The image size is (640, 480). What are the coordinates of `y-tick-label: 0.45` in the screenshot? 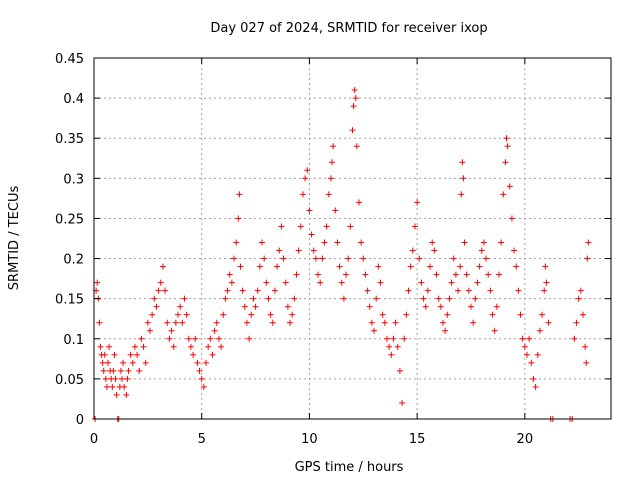 It's located at (69, 59).